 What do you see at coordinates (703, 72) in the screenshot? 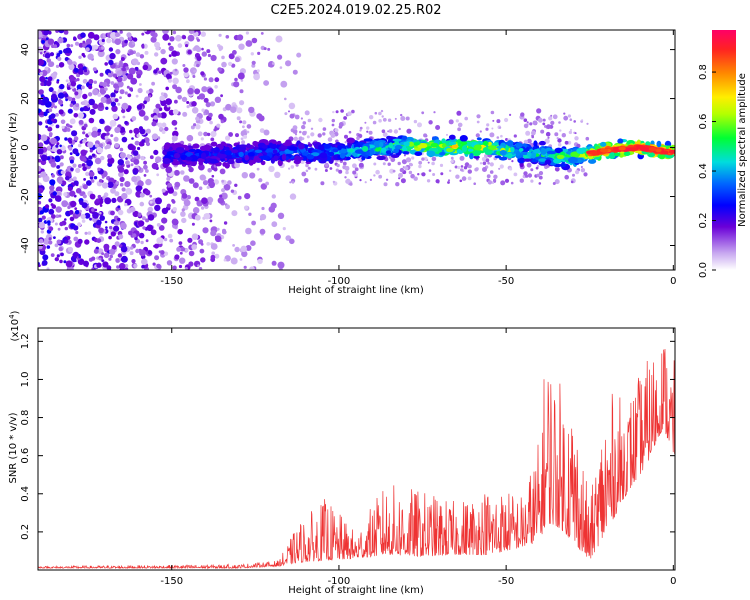
I see `colorbar-tick-label: 0.8` at bounding box center [703, 72].